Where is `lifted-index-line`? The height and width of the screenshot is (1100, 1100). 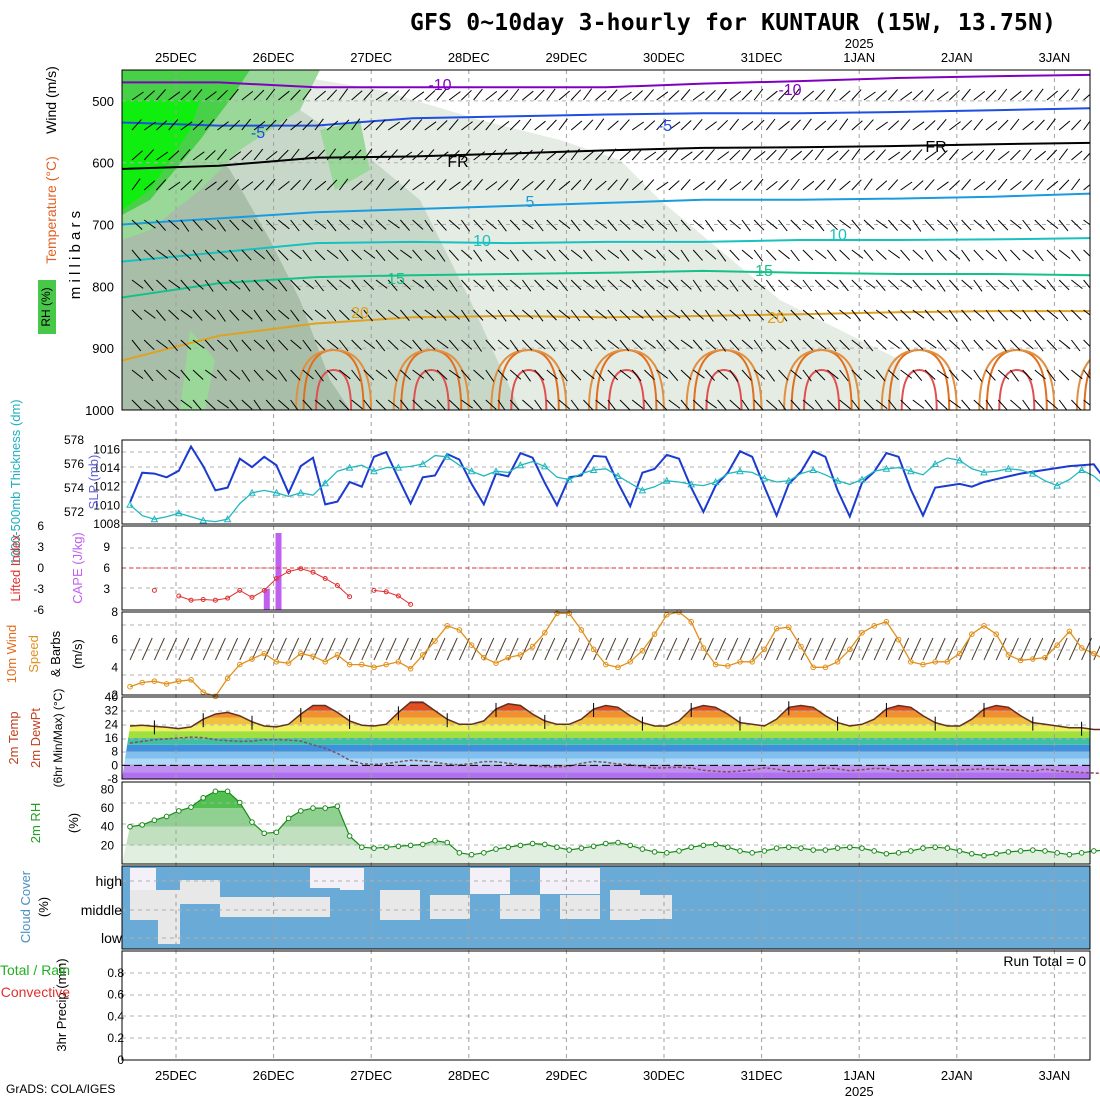 lifted-index-line is located at coordinates (264, 584).